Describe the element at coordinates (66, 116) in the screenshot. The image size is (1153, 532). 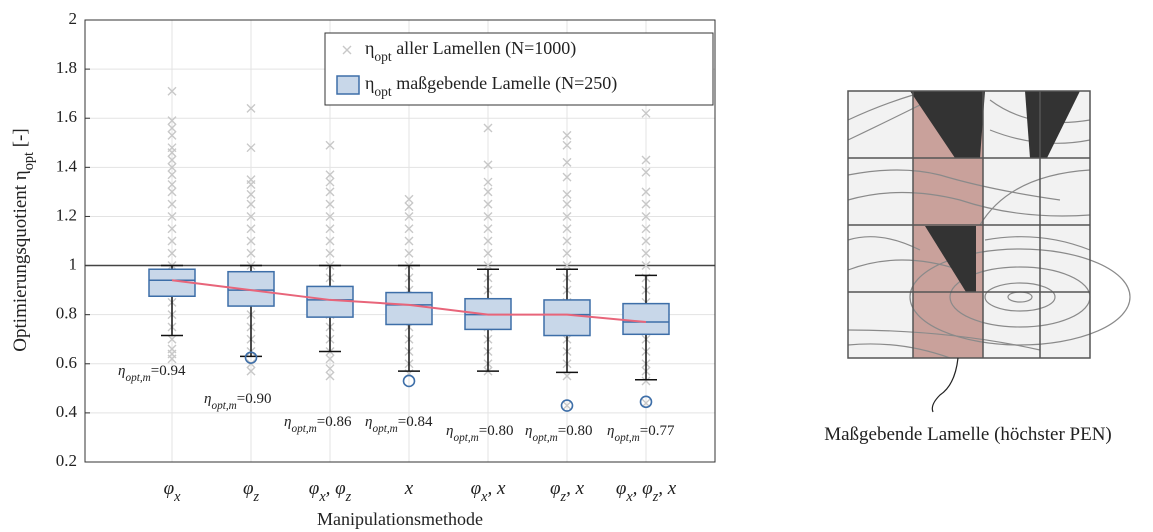
I see `y-tick-label: 1.6` at that location.